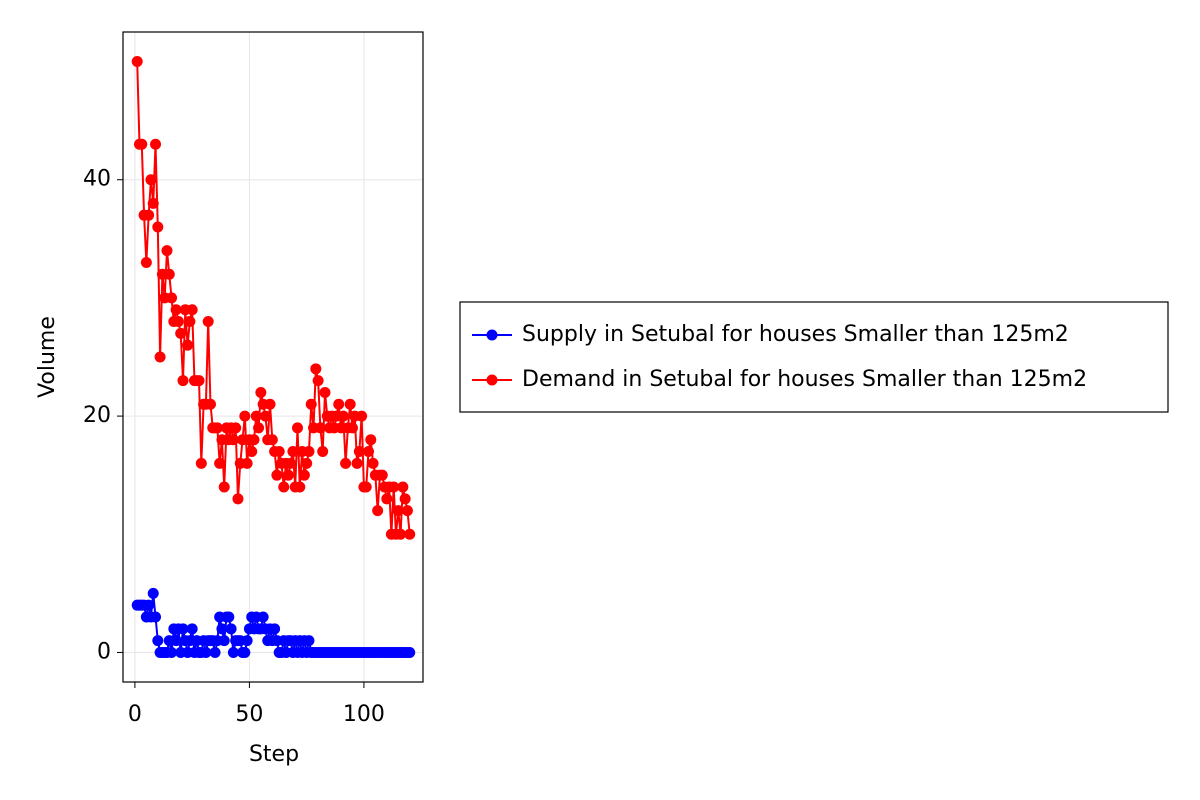  Describe the element at coordinates (97, 179) in the screenshot. I see `y-tick-label: 40` at that location.